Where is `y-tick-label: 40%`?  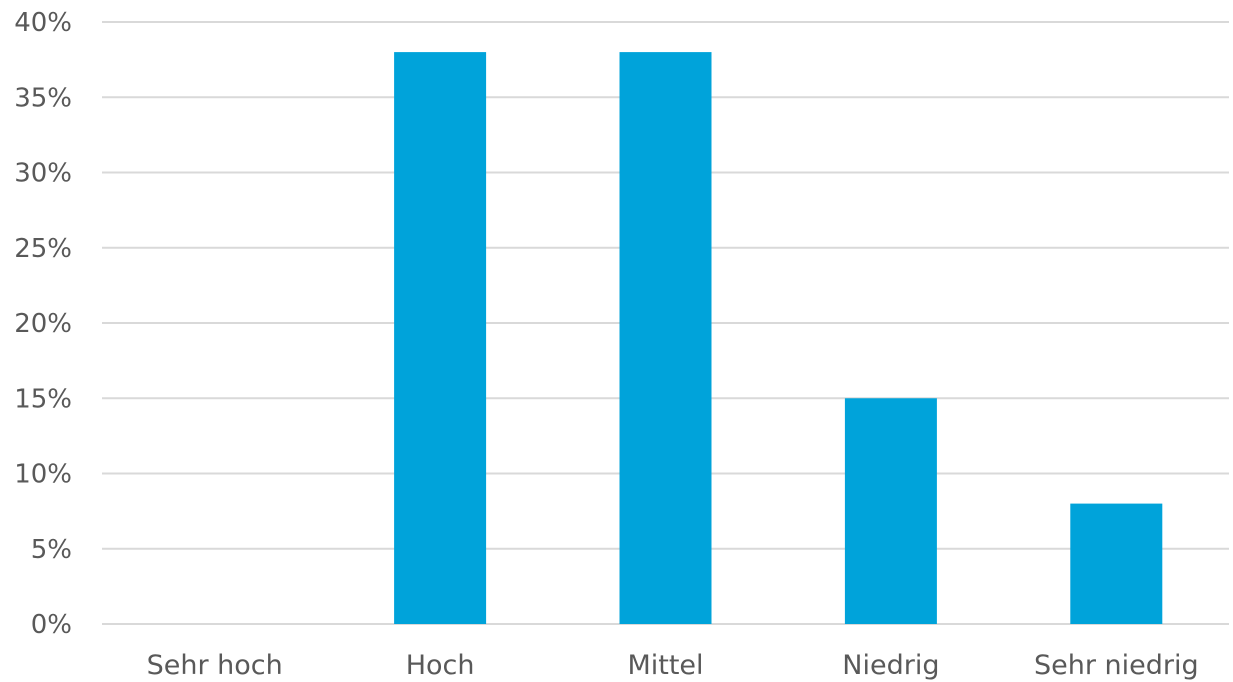
y-tick-label: 40% is located at coordinates (43, 23).